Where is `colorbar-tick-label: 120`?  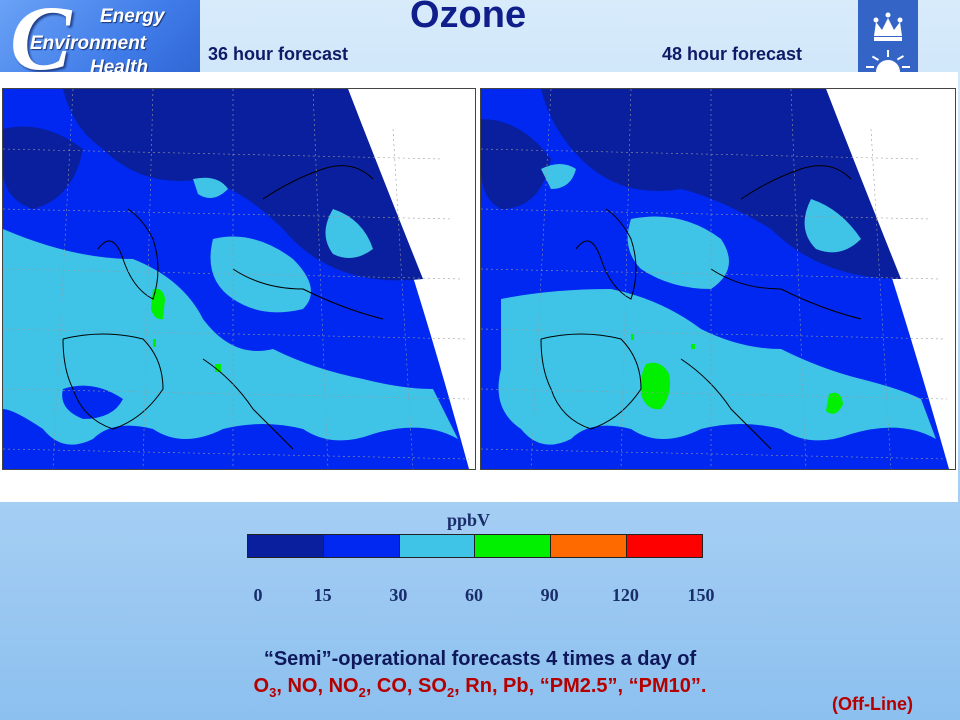 colorbar-tick-label: 120 is located at coordinates (625, 595).